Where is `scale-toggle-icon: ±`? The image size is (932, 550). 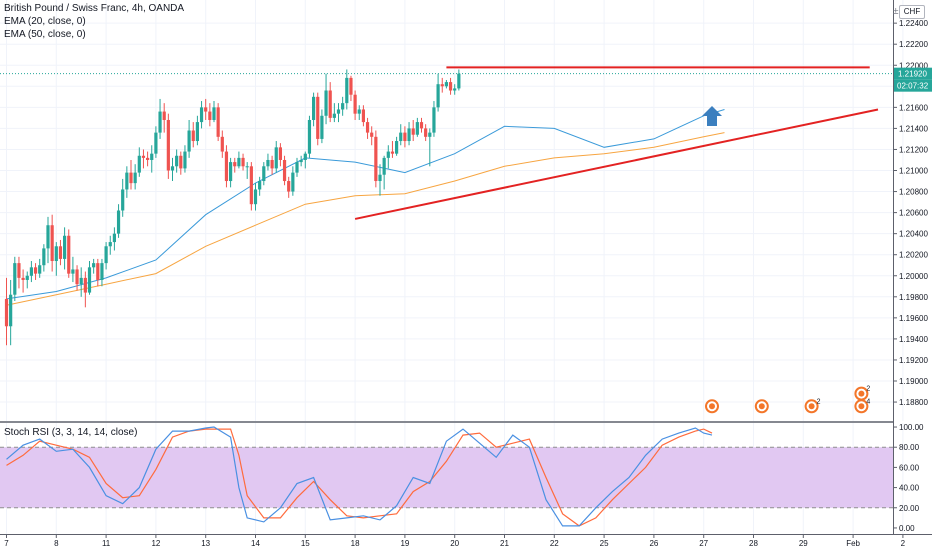 scale-toggle-icon: ± is located at coordinates (896, 11).